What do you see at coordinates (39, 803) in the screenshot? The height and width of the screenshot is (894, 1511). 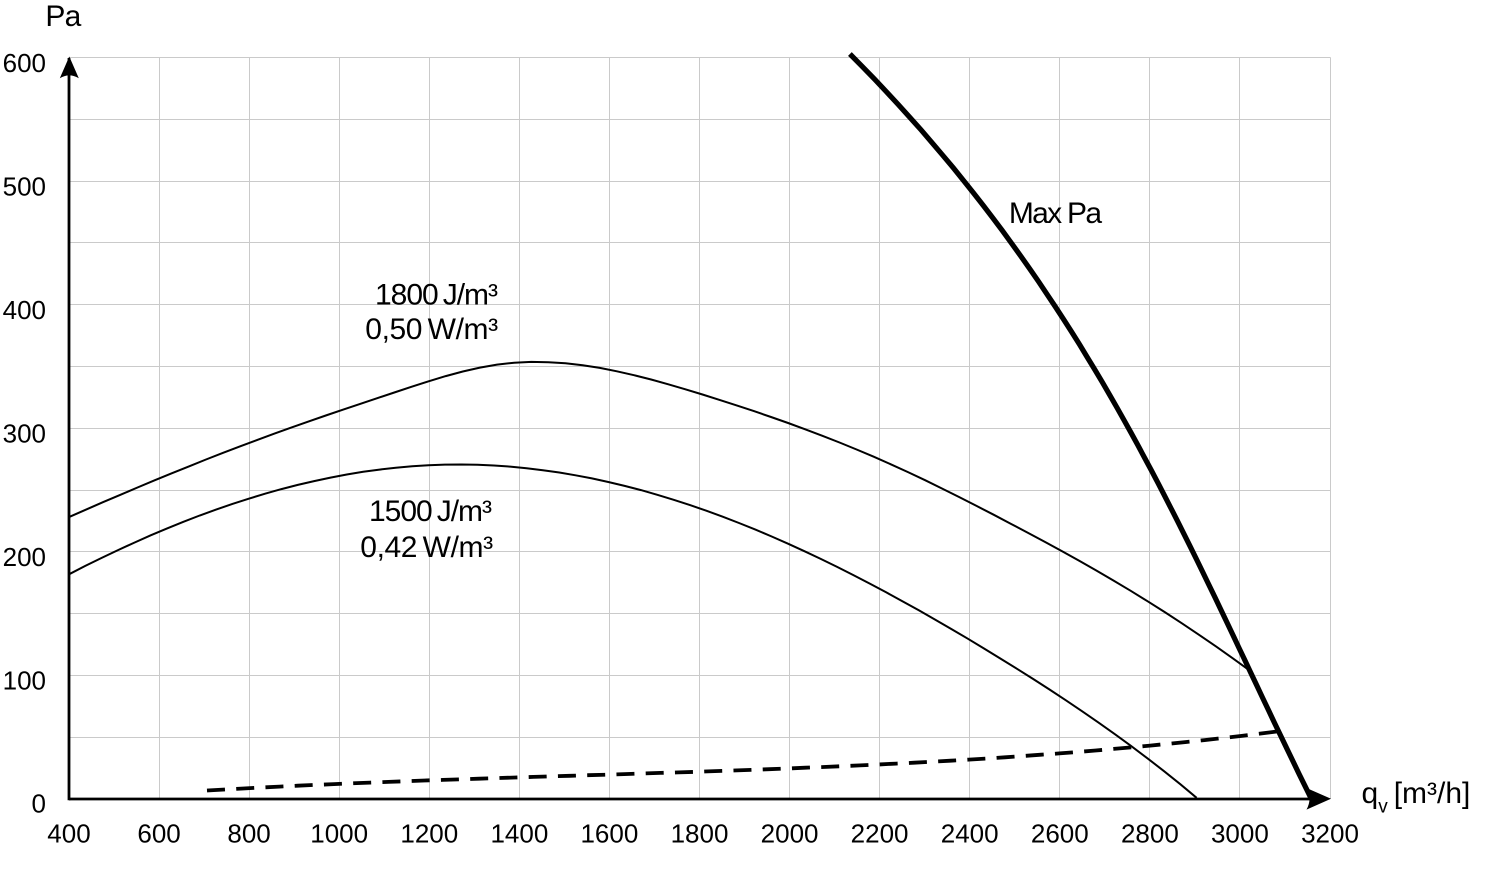 I see `svg-text: 0` at bounding box center [39, 803].